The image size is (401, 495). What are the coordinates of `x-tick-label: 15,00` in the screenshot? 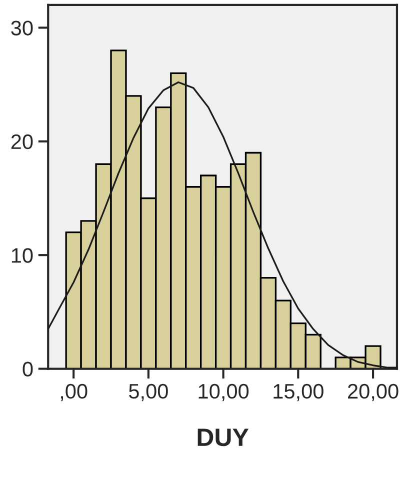 It's located at (299, 393).